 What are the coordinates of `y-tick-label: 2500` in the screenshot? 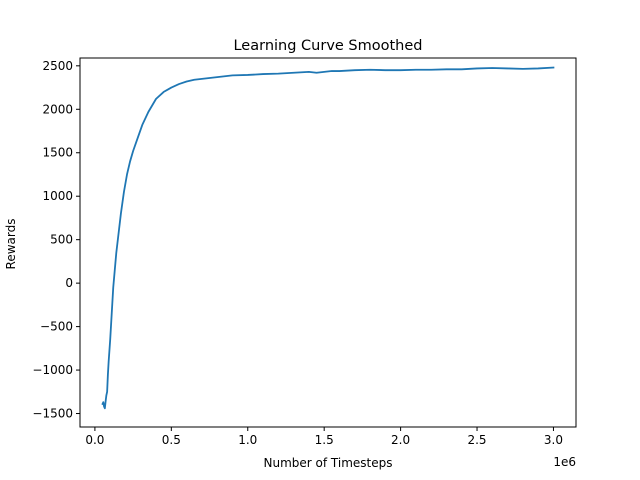 It's located at (57, 66).